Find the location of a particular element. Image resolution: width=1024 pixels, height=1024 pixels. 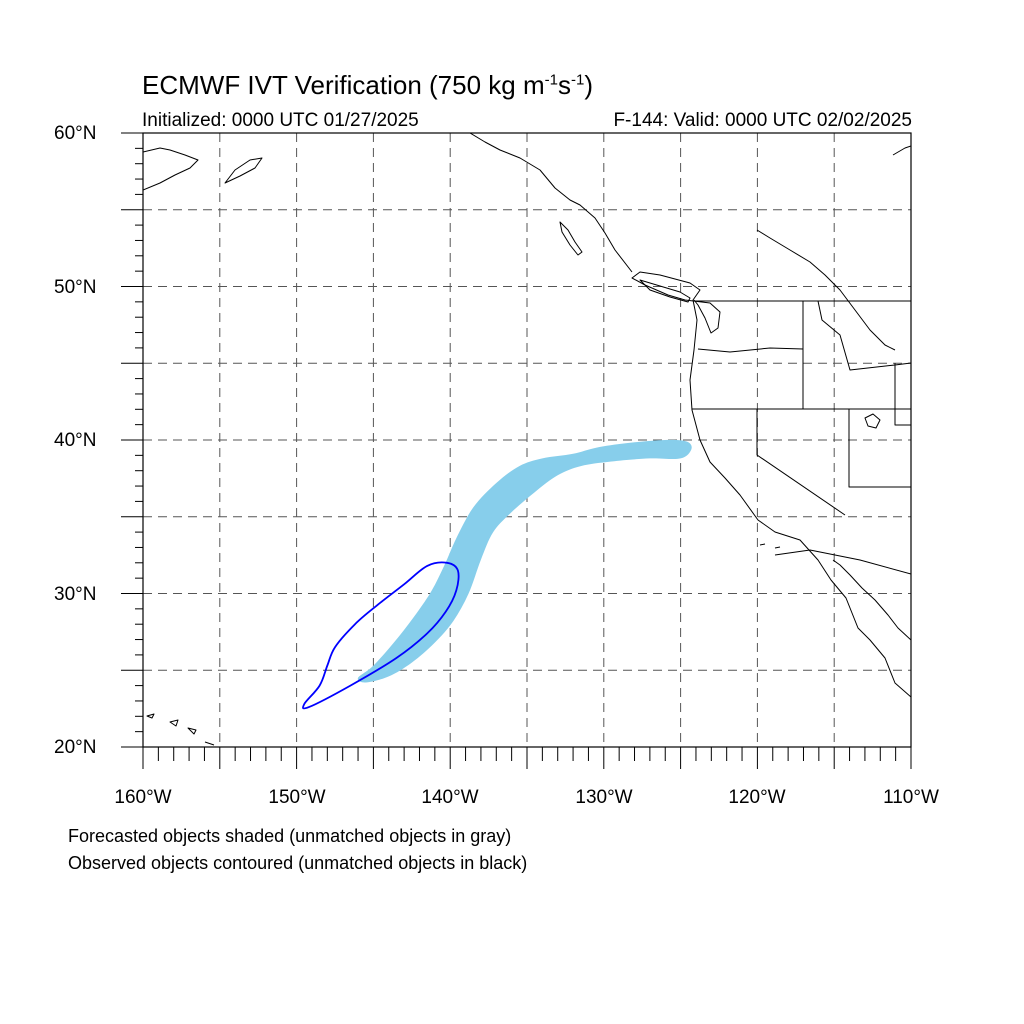

wy-border is located at coordinates (902, 394).